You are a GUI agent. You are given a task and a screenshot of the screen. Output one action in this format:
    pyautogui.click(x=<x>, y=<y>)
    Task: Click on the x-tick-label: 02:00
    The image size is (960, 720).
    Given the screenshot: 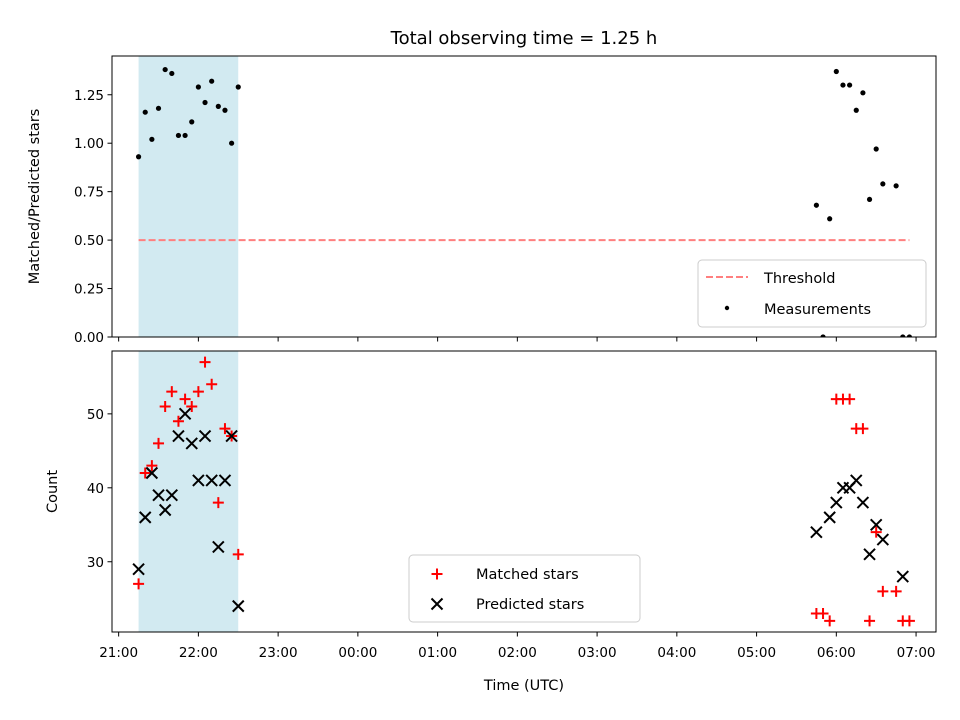 What is the action you would take?
    pyautogui.click(x=517, y=653)
    